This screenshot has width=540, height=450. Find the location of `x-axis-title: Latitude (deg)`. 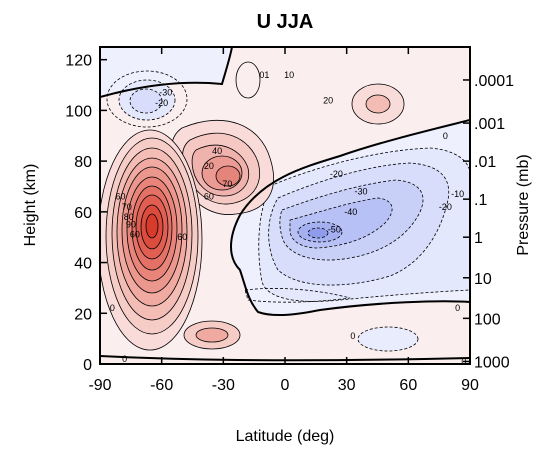

x-axis-title: Latitude (deg) is located at coordinates (285, 436).